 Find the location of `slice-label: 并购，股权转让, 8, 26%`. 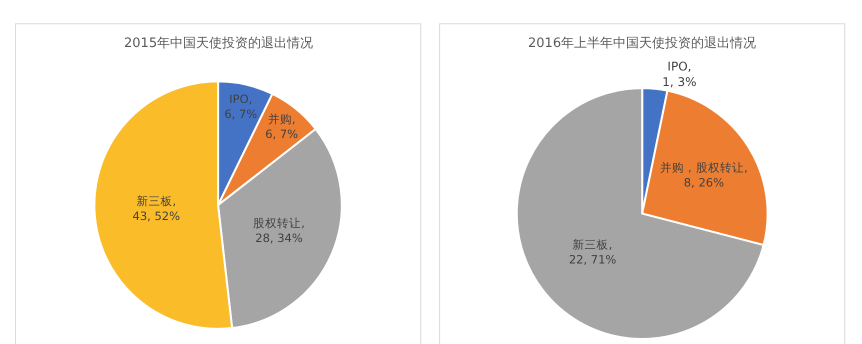

slice-label: 并购，股权转让, 8, 26% is located at coordinates (704, 175).